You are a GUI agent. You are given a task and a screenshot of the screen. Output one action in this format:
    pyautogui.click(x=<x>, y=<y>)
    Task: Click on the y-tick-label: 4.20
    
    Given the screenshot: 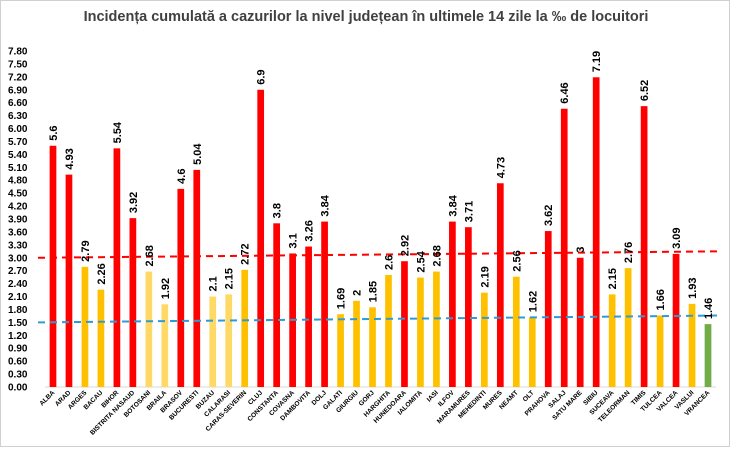 What is the action you would take?
    pyautogui.click(x=18, y=207)
    